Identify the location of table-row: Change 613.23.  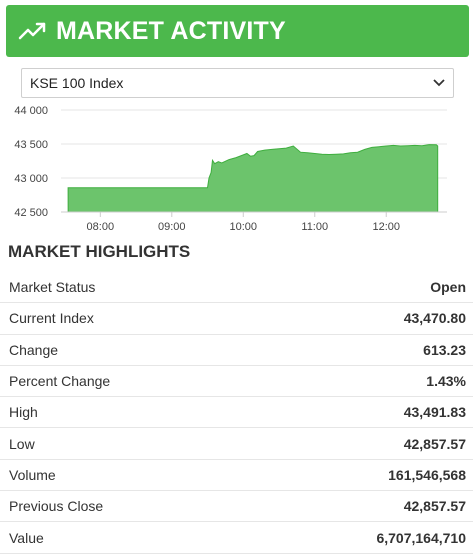
(236, 350).